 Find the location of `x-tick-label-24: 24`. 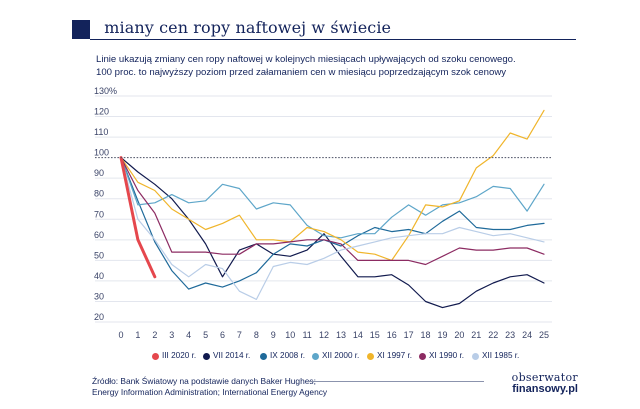

x-tick-label-24: 24 is located at coordinates (527, 335).